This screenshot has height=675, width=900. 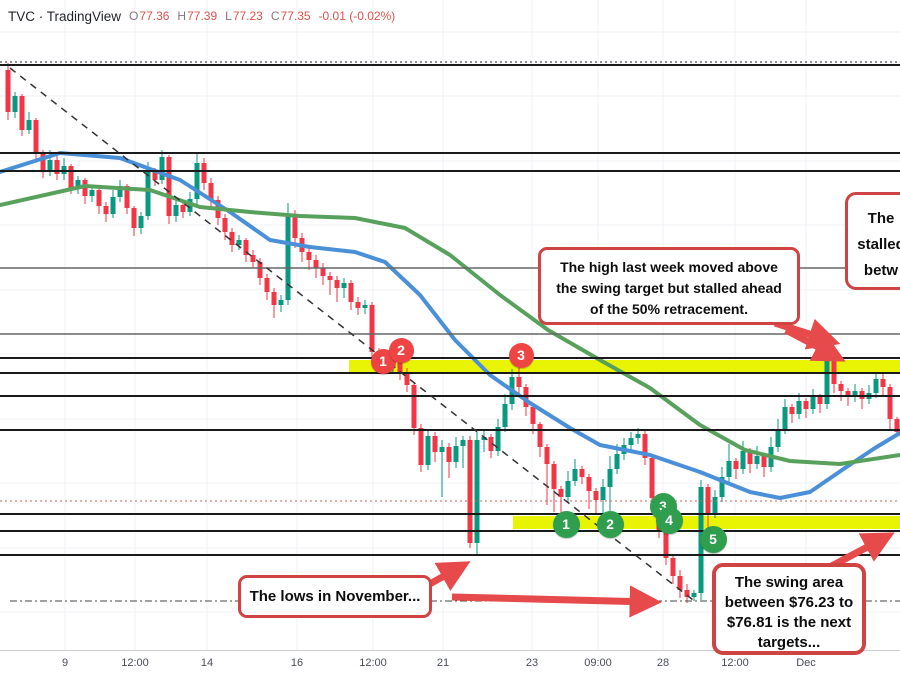 What do you see at coordinates (713, 539) in the screenshot?
I see `green-swing-marker-5: 5` at bounding box center [713, 539].